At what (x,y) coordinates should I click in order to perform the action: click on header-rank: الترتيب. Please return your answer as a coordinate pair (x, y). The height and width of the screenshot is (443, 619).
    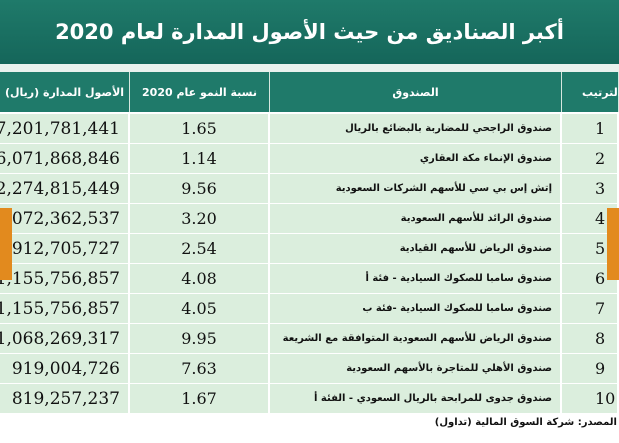
    Looking at the image, I should click on (590, 92).